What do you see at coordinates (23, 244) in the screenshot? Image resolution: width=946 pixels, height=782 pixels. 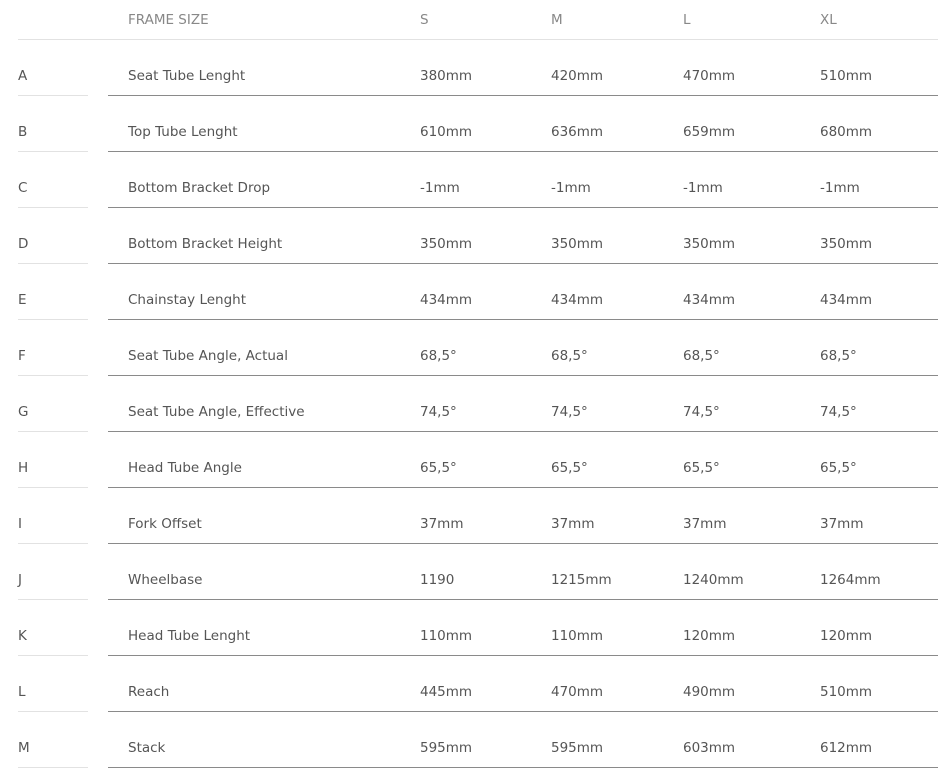 I see `row-letter: D` at bounding box center [23, 244].